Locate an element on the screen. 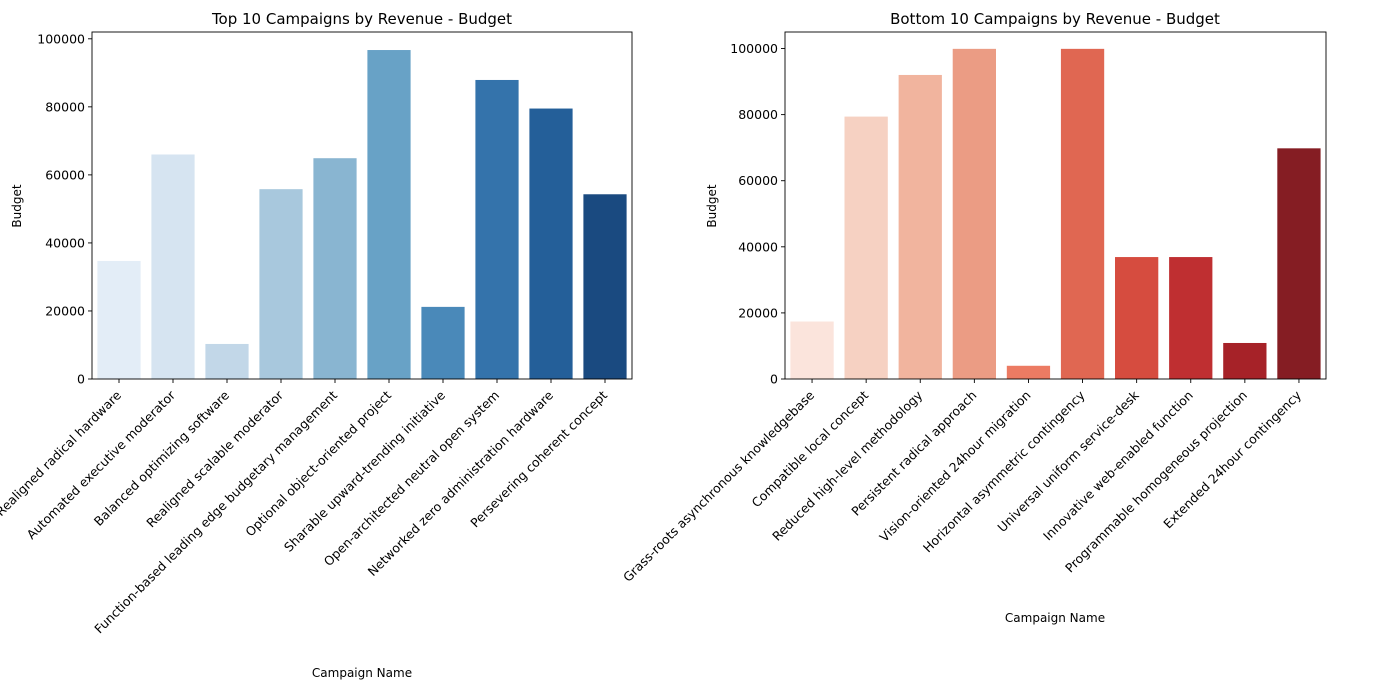 The image size is (1387, 690). chart-title: Bottom 10 Campaigns by Revenue - Budget is located at coordinates (1055, 19).